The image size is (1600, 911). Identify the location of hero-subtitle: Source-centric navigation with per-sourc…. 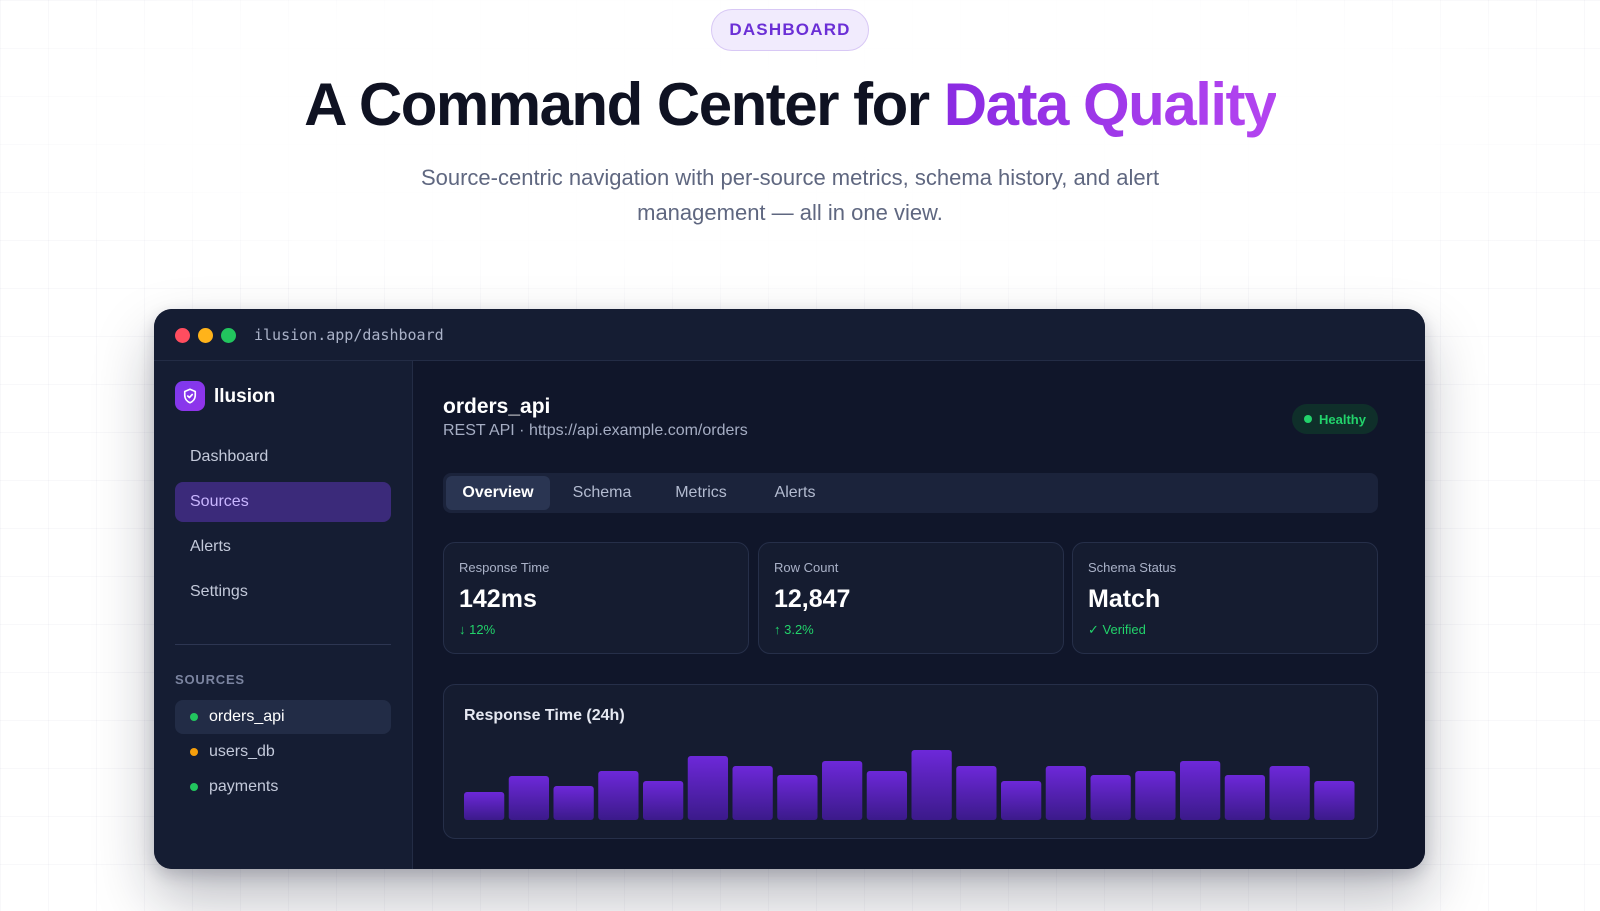
(790, 195).